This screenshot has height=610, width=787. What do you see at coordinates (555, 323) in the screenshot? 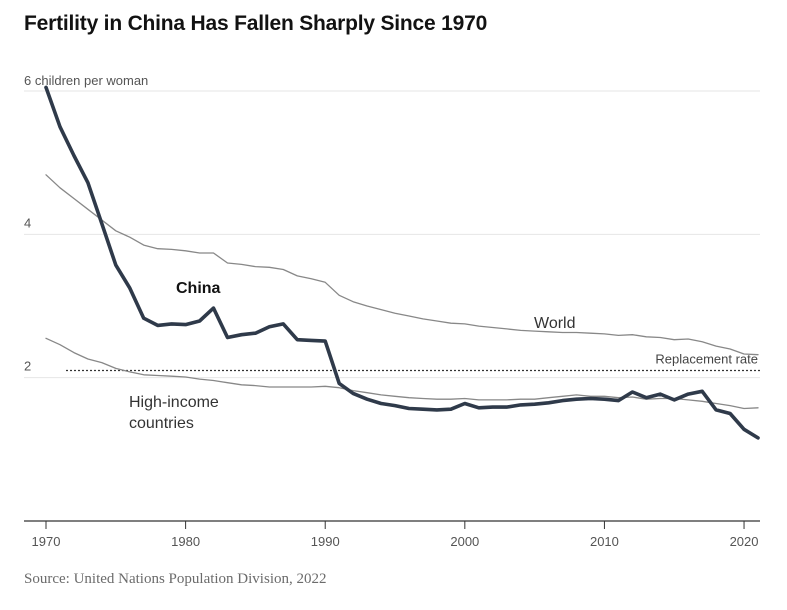
I see `series-label-world: World` at bounding box center [555, 323].